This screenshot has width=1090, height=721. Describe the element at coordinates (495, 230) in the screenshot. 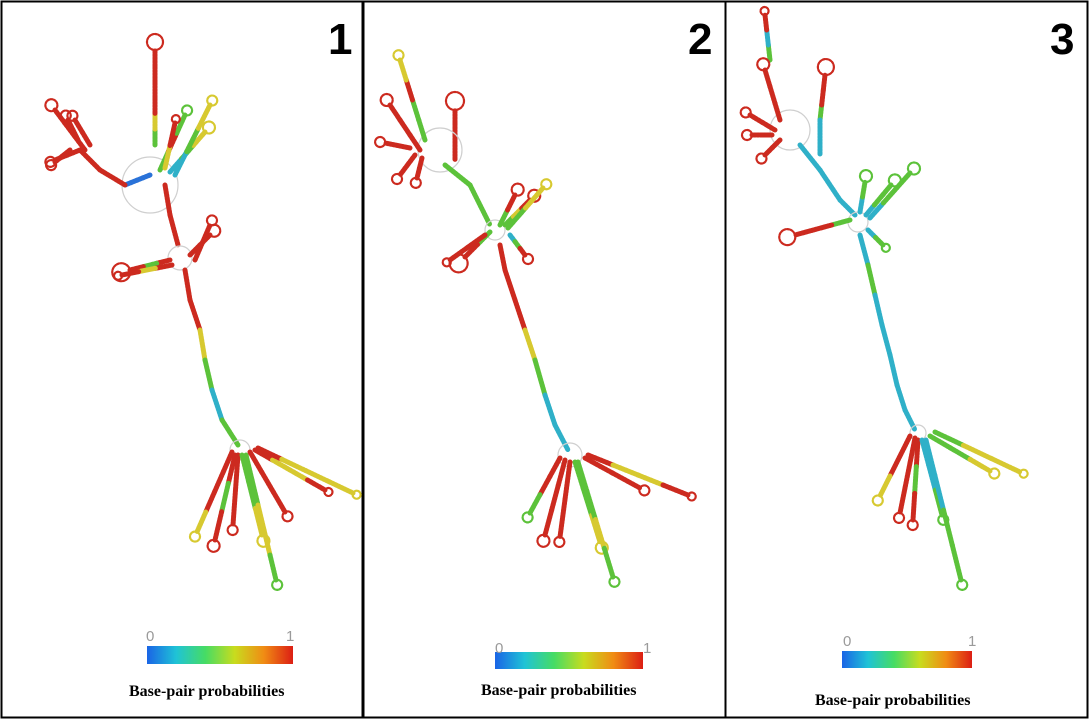

I see `rna-multiloop` at that location.